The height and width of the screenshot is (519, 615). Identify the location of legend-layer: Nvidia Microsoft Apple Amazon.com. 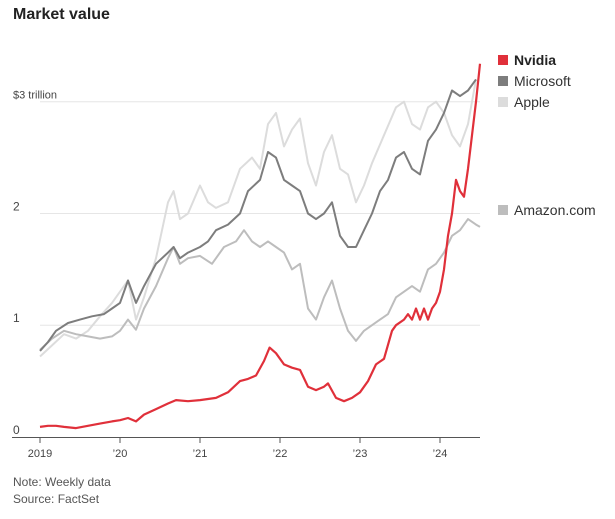
(547, 135).